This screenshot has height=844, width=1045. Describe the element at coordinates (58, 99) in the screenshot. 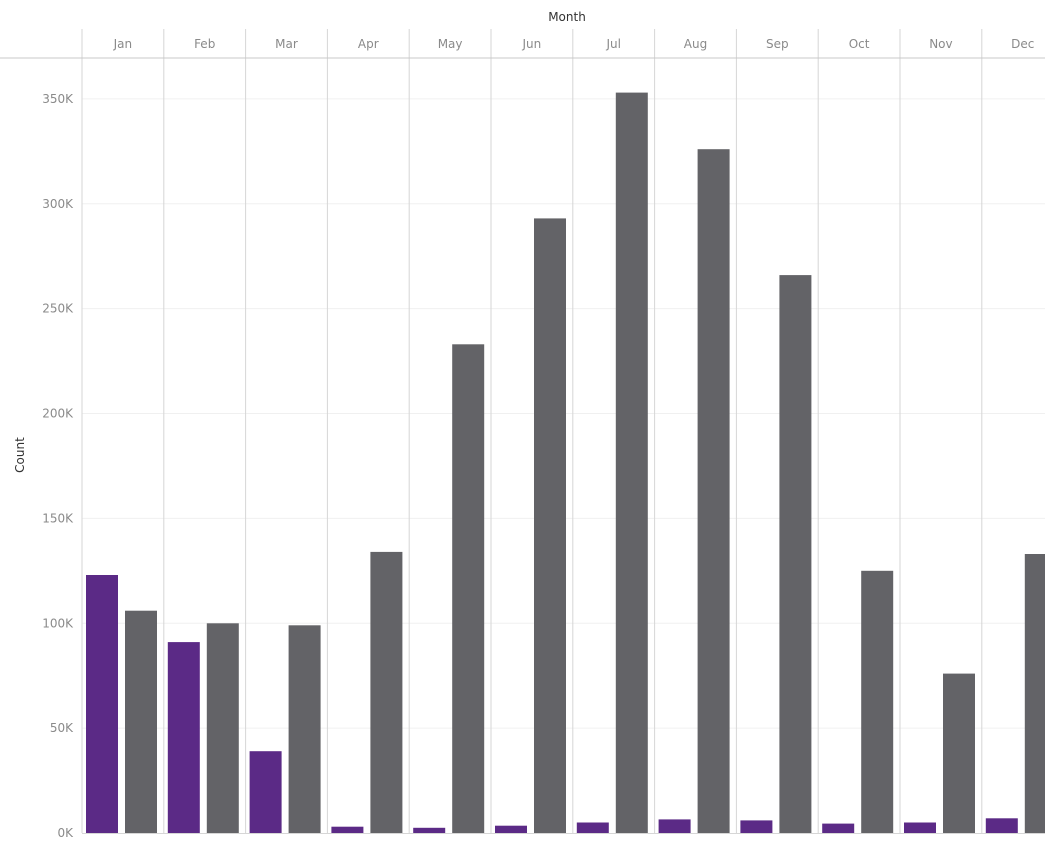

I see `y-tick-label: 350K` at that location.